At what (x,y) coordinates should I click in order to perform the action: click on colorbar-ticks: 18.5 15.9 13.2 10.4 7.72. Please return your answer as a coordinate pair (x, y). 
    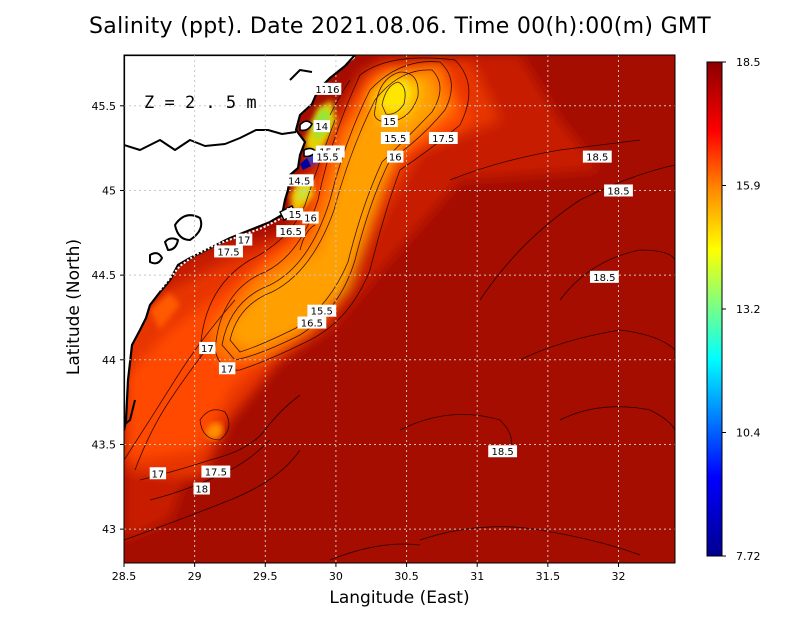
    Looking at the image, I should click on (741, 309).